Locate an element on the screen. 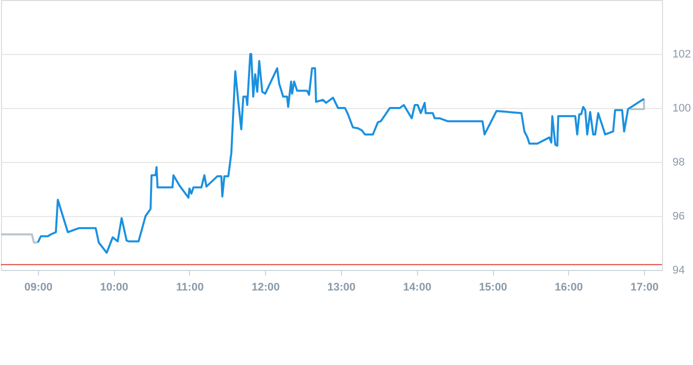 The height and width of the screenshot is (365, 693). x-tick-label: 13:00 is located at coordinates (341, 288).